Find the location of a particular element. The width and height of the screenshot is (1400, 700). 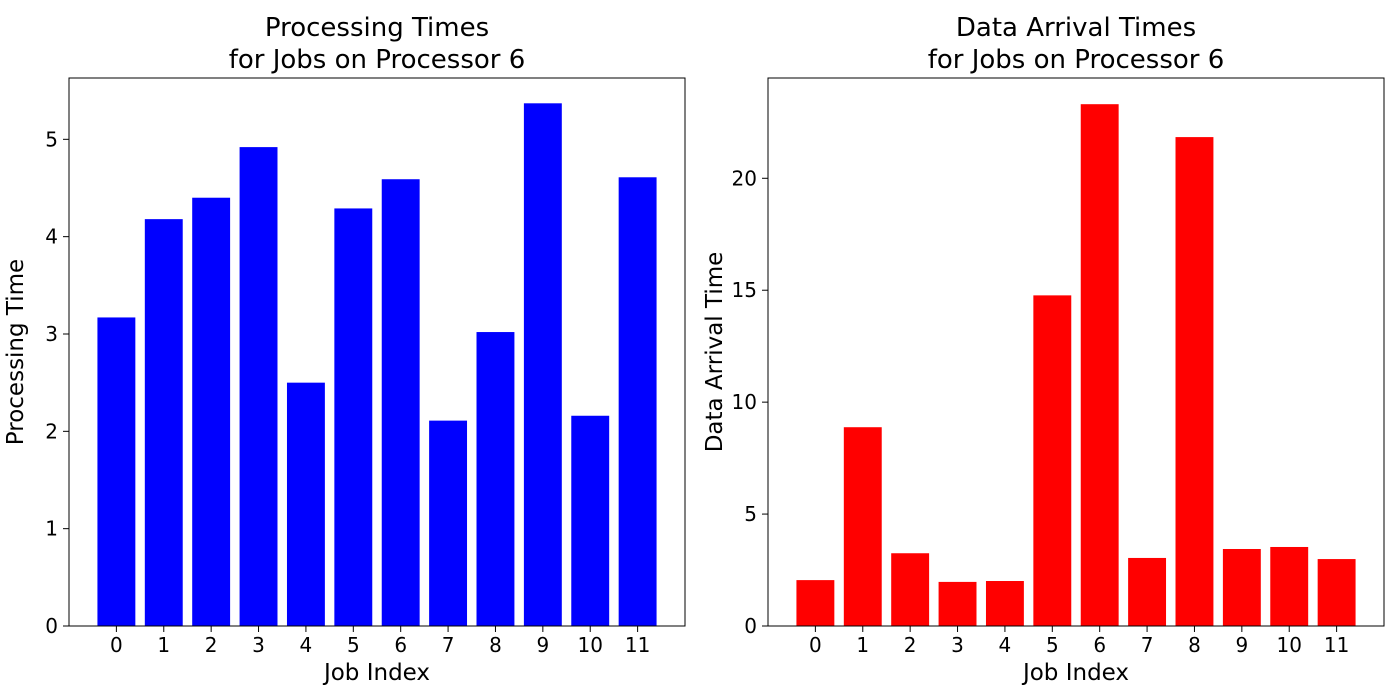

y-tick-label: 4 is located at coordinates (51, 237).